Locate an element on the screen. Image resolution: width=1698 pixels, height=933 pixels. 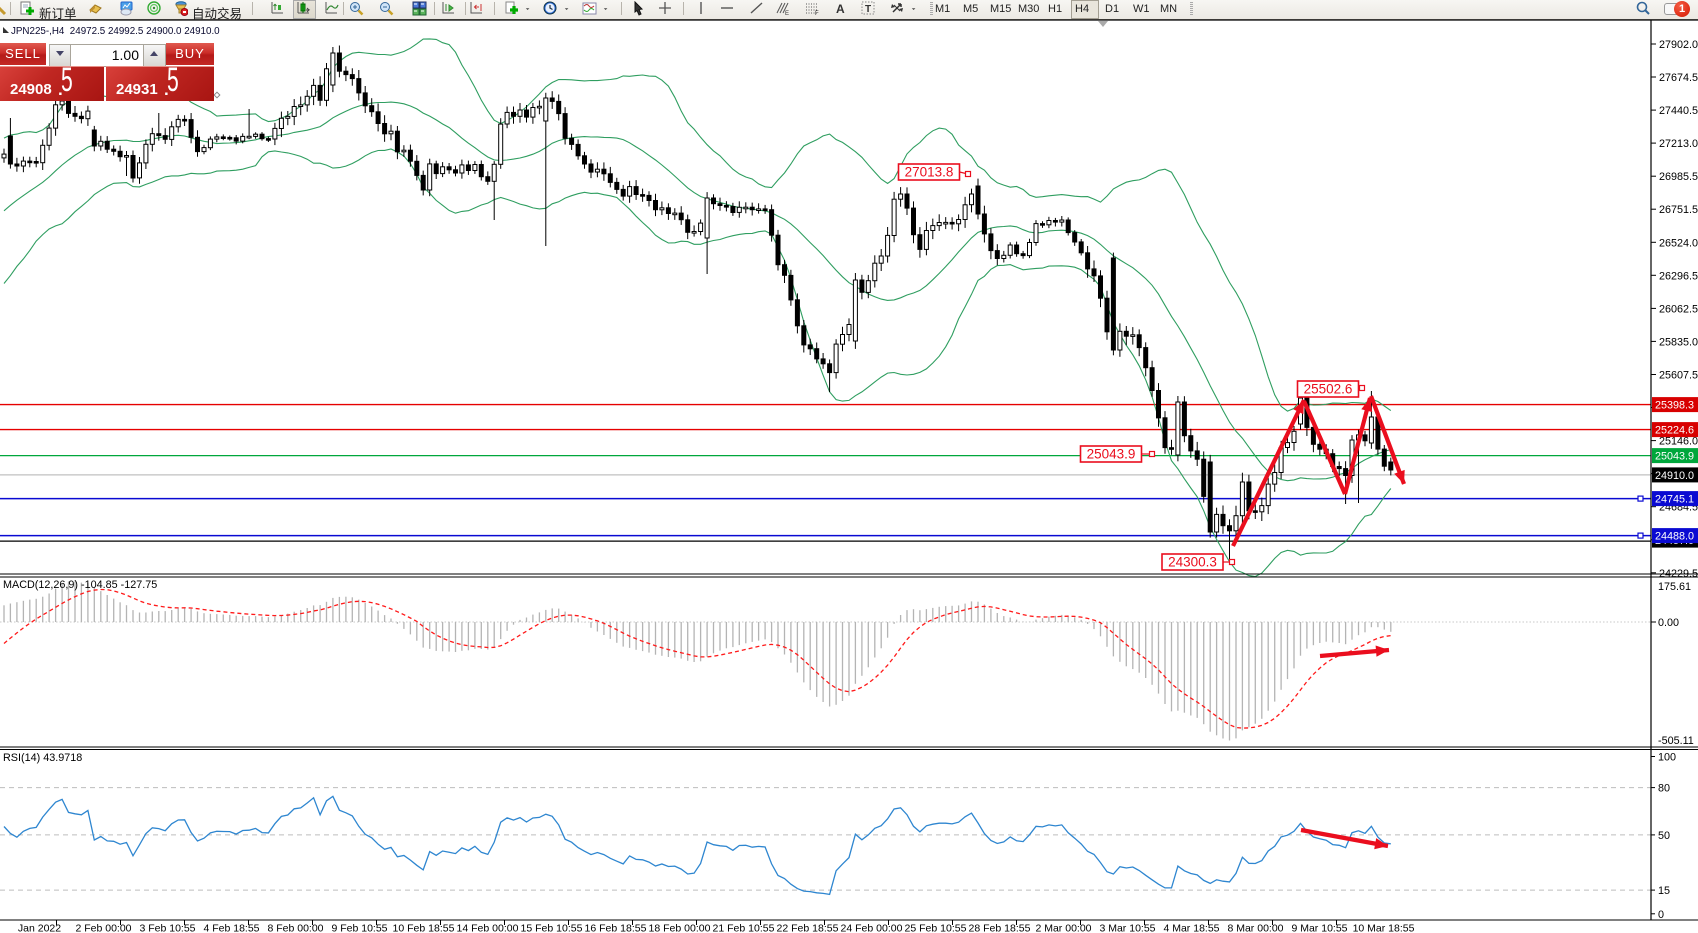
svg-text: 25835.0 is located at coordinates (1678, 342).